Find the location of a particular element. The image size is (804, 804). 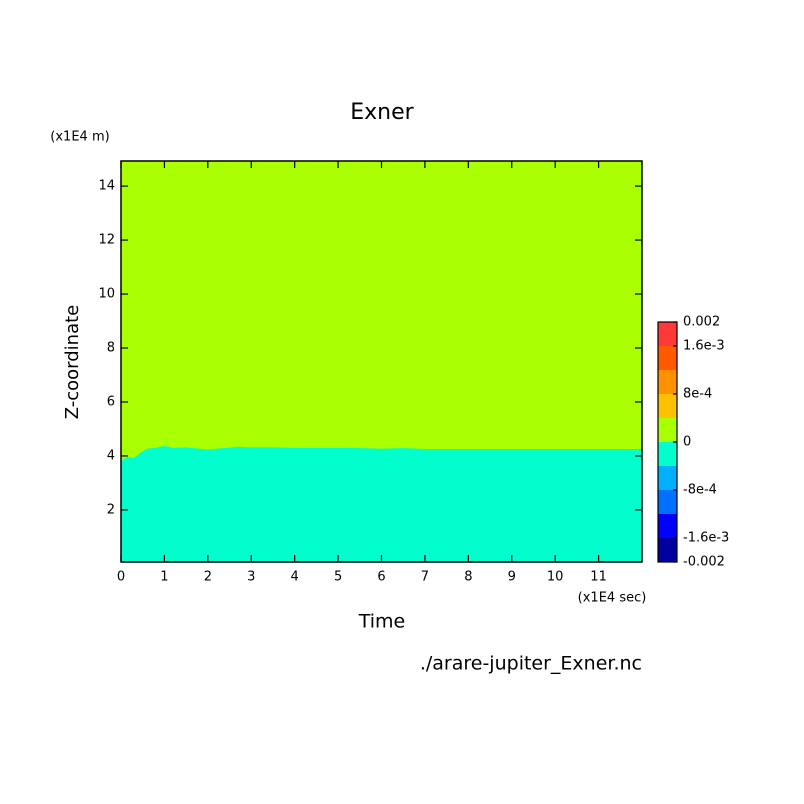

y-tick-label: 6 is located at coordinates (111, 401).